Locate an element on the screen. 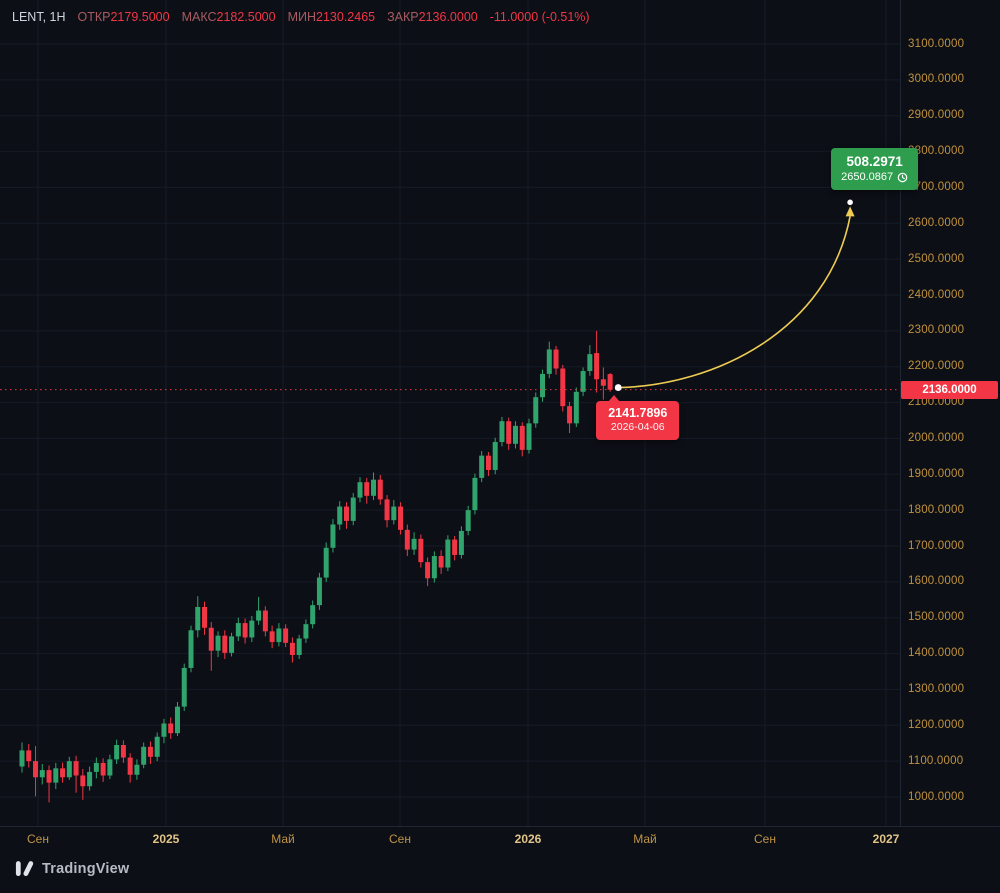 This screenshot has height=893, width=1000. price-tick: 2000.0000 is located at coordinates (936, 437).